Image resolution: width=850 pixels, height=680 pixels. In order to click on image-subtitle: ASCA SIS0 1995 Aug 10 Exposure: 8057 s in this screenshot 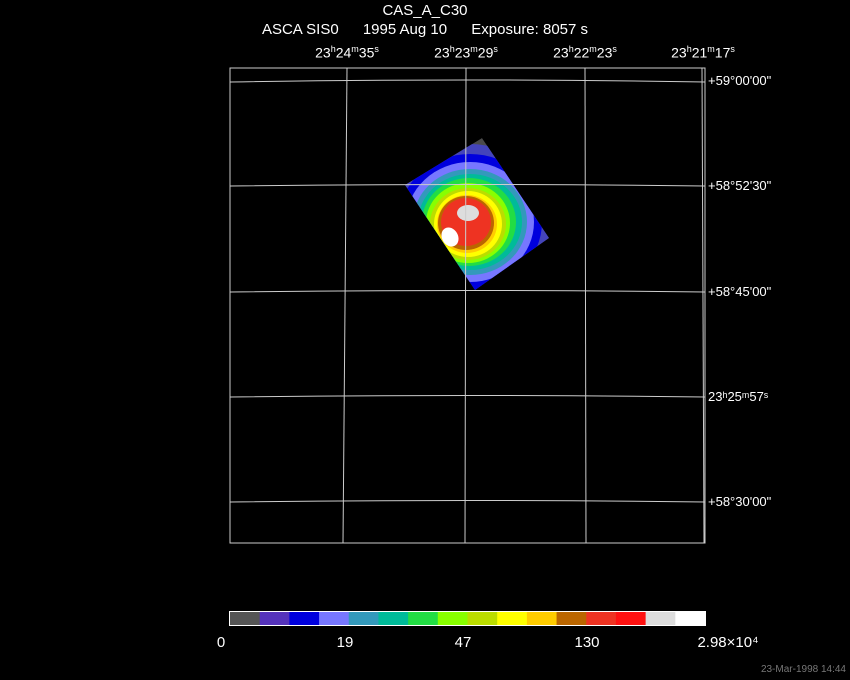, I will do `click(425, 29)`.